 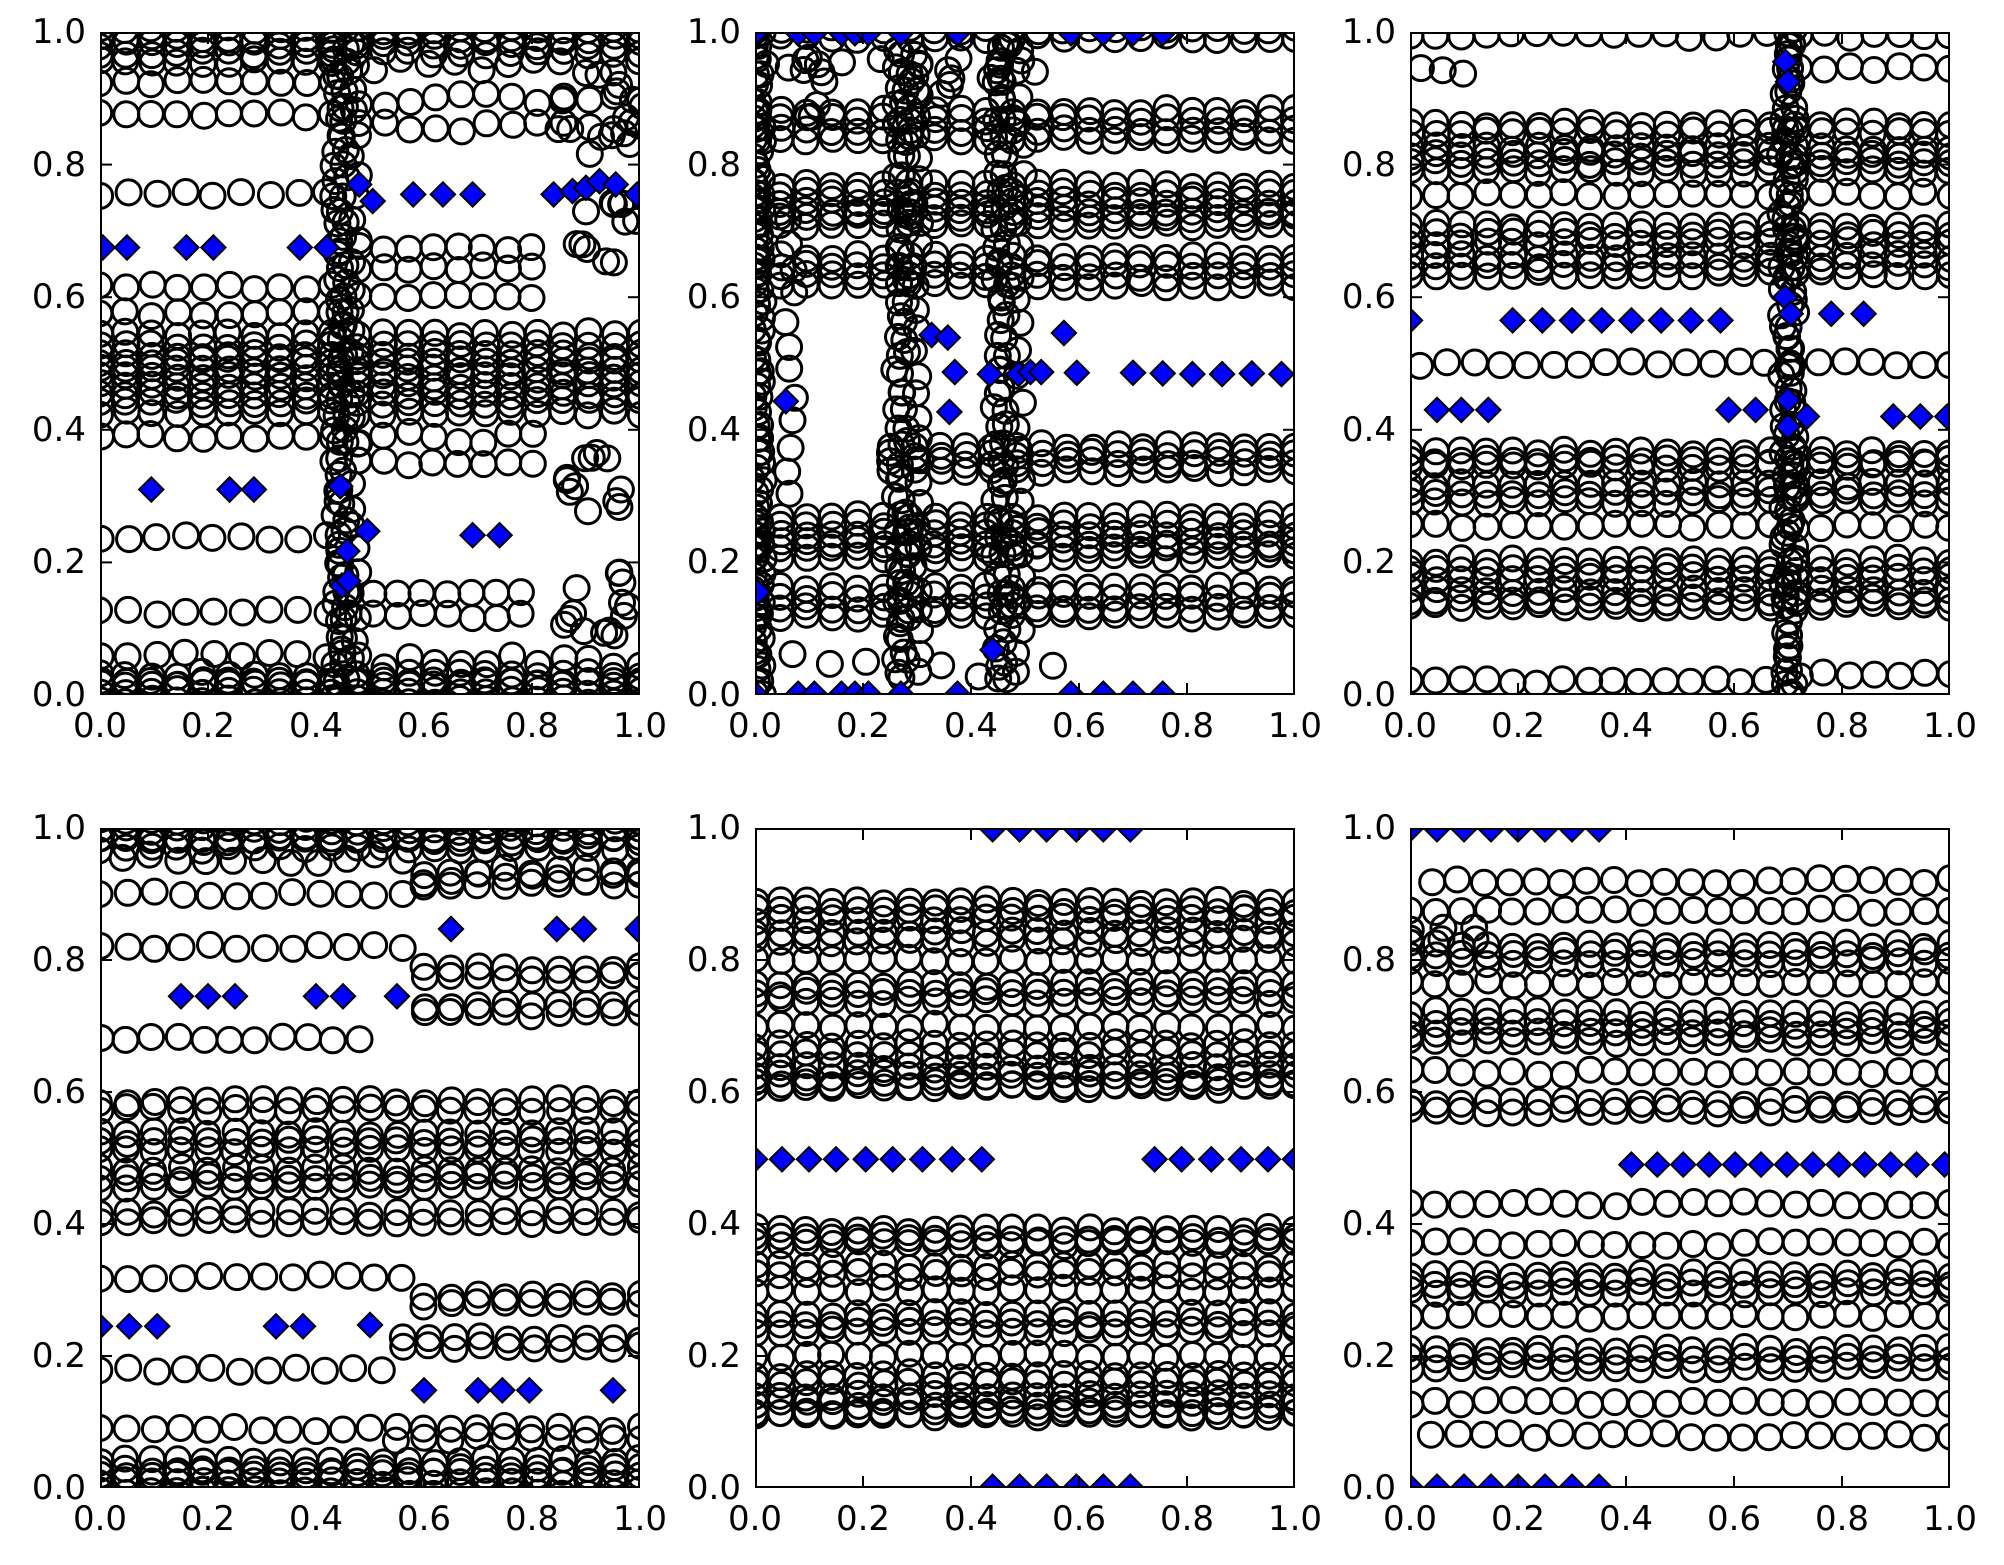 I want to click on subplot-bottom-right, so click(x=1680, y=1158).